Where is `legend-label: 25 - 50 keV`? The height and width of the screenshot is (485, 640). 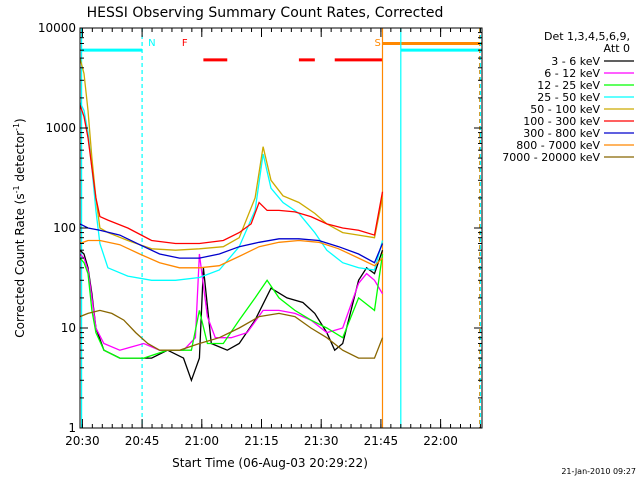 legend-label: 25 - 50 keV is located at coordinates (568, 97).